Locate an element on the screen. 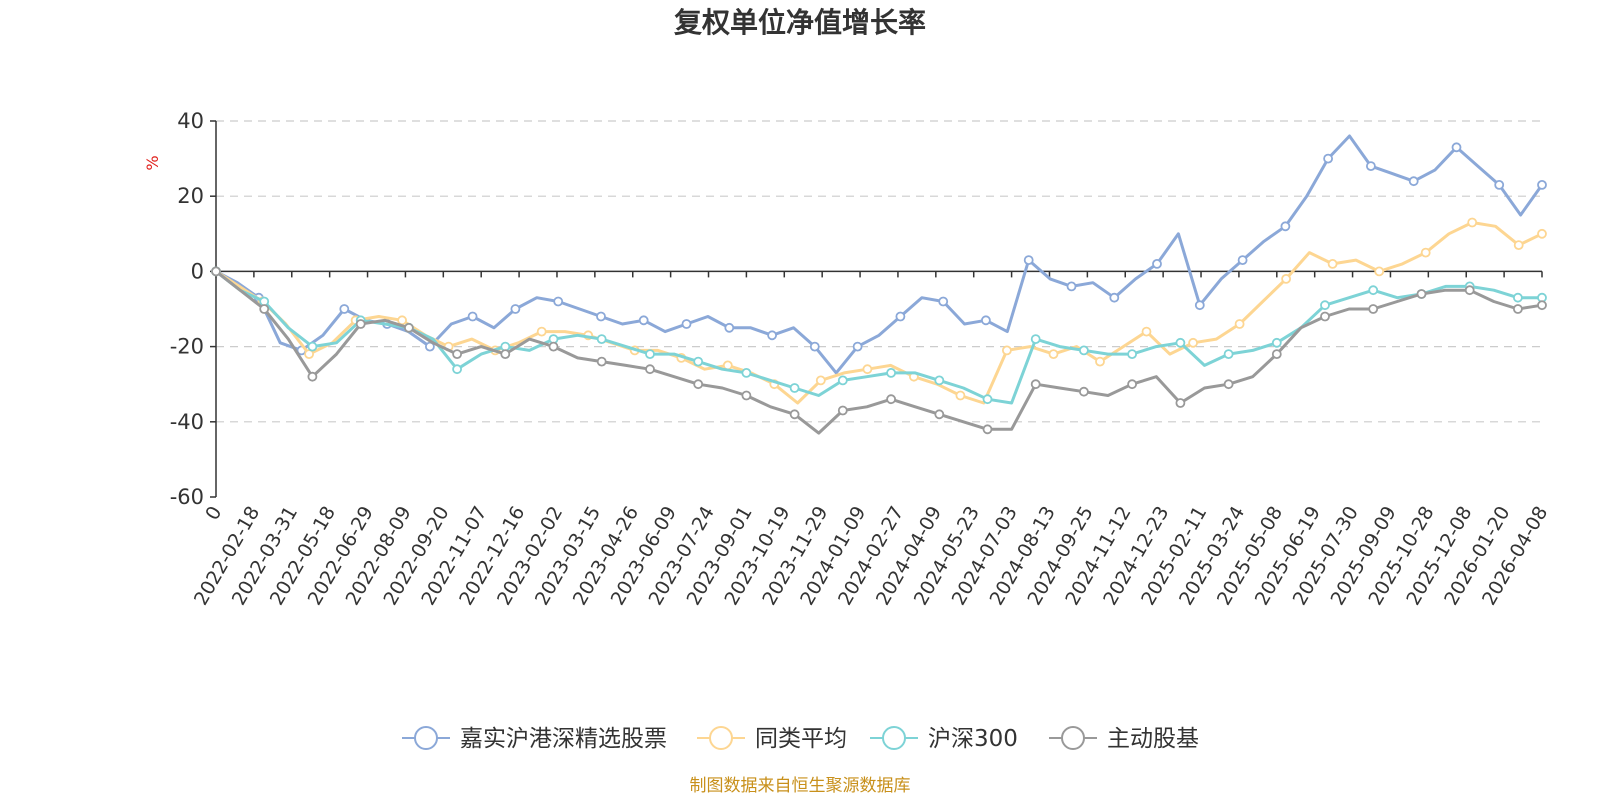  legend-item-4: 主动股基 is located at coordinates (1124, 739).